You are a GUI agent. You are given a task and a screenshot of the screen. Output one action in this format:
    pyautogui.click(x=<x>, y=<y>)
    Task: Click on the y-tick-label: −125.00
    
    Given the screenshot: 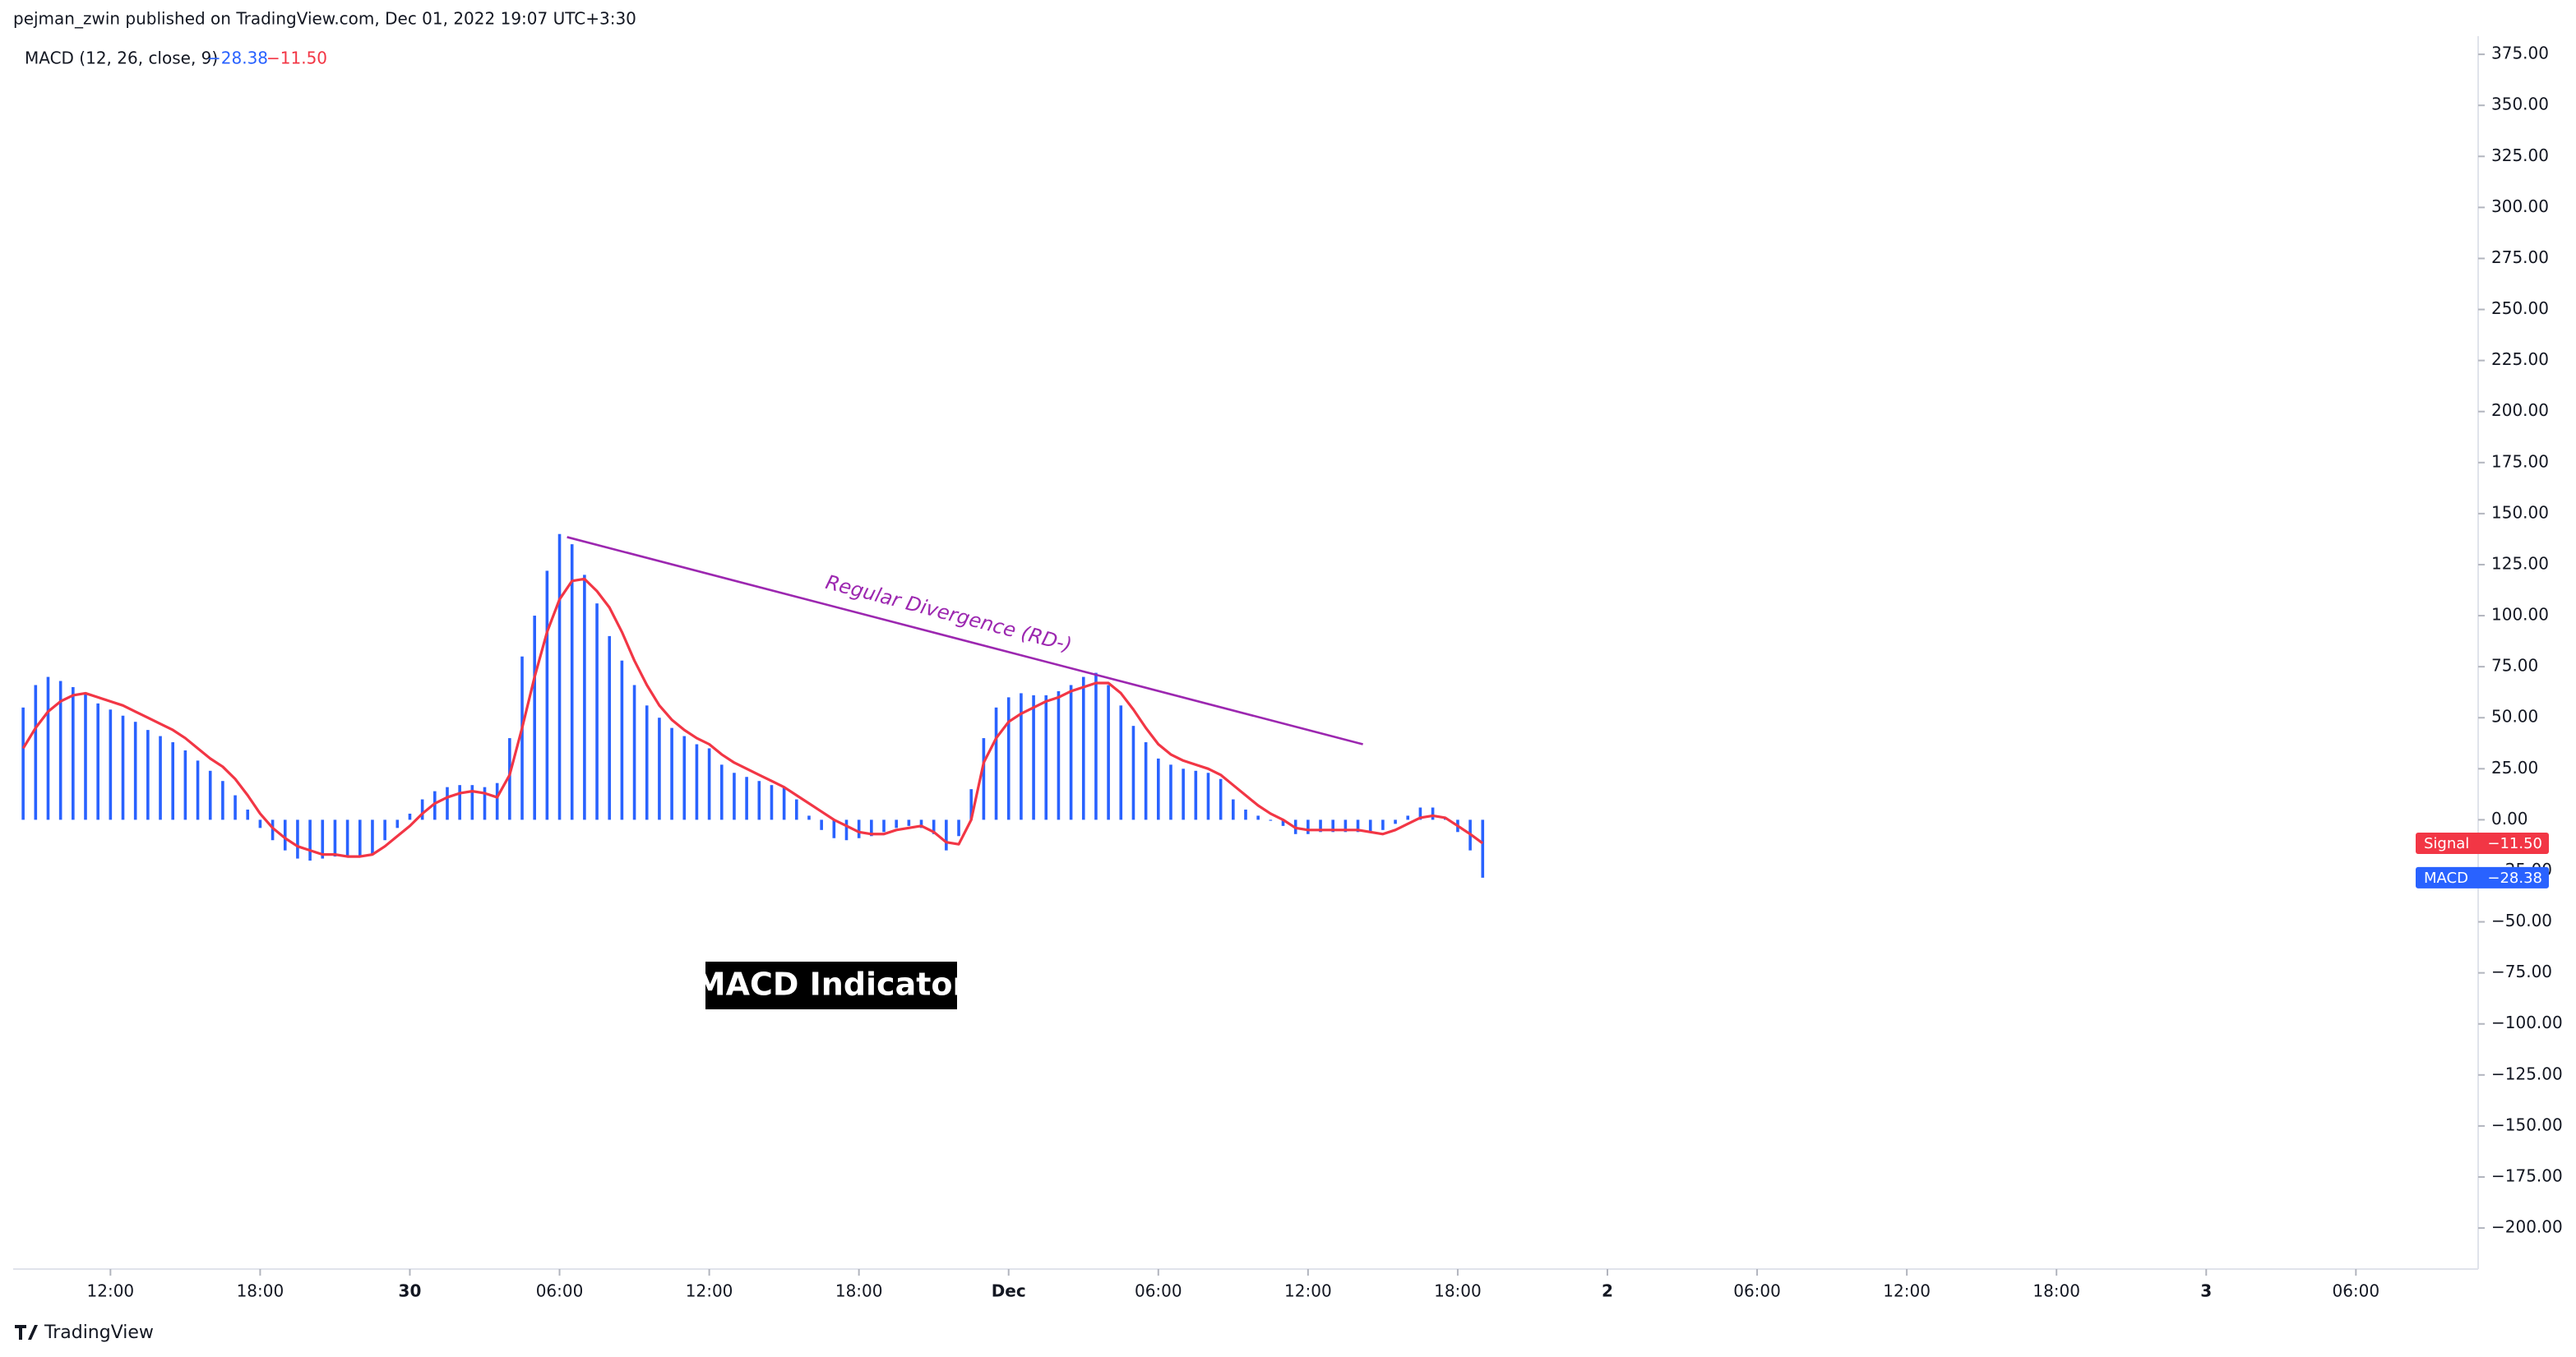 What is the action you would take?
    pyautogui.click(x=2527, y=1073)
    